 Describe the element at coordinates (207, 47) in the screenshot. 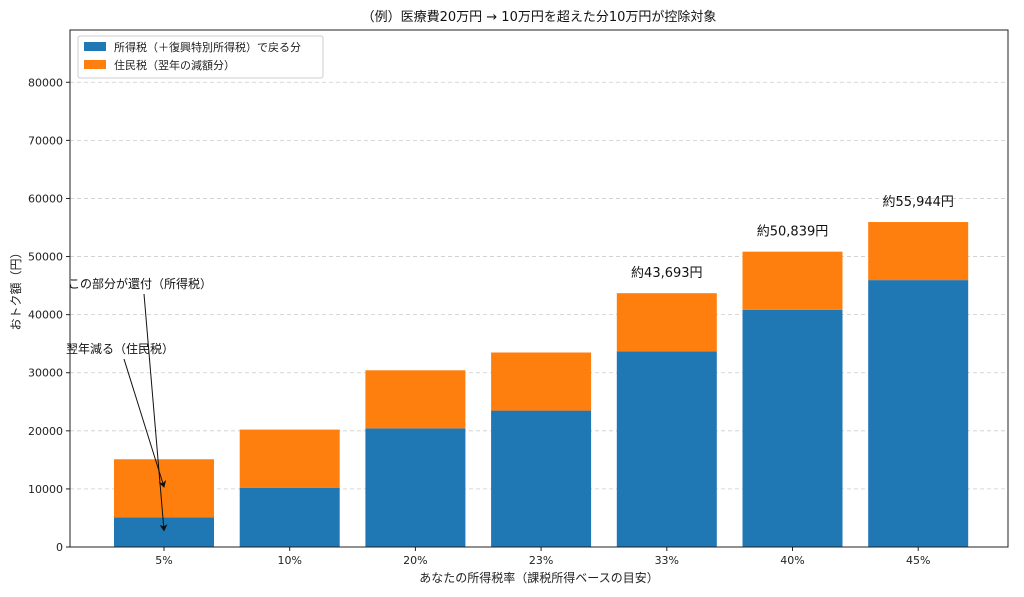

I see `legend-label: 所得税（＋復興特別所得税）で戻る分` at that location.